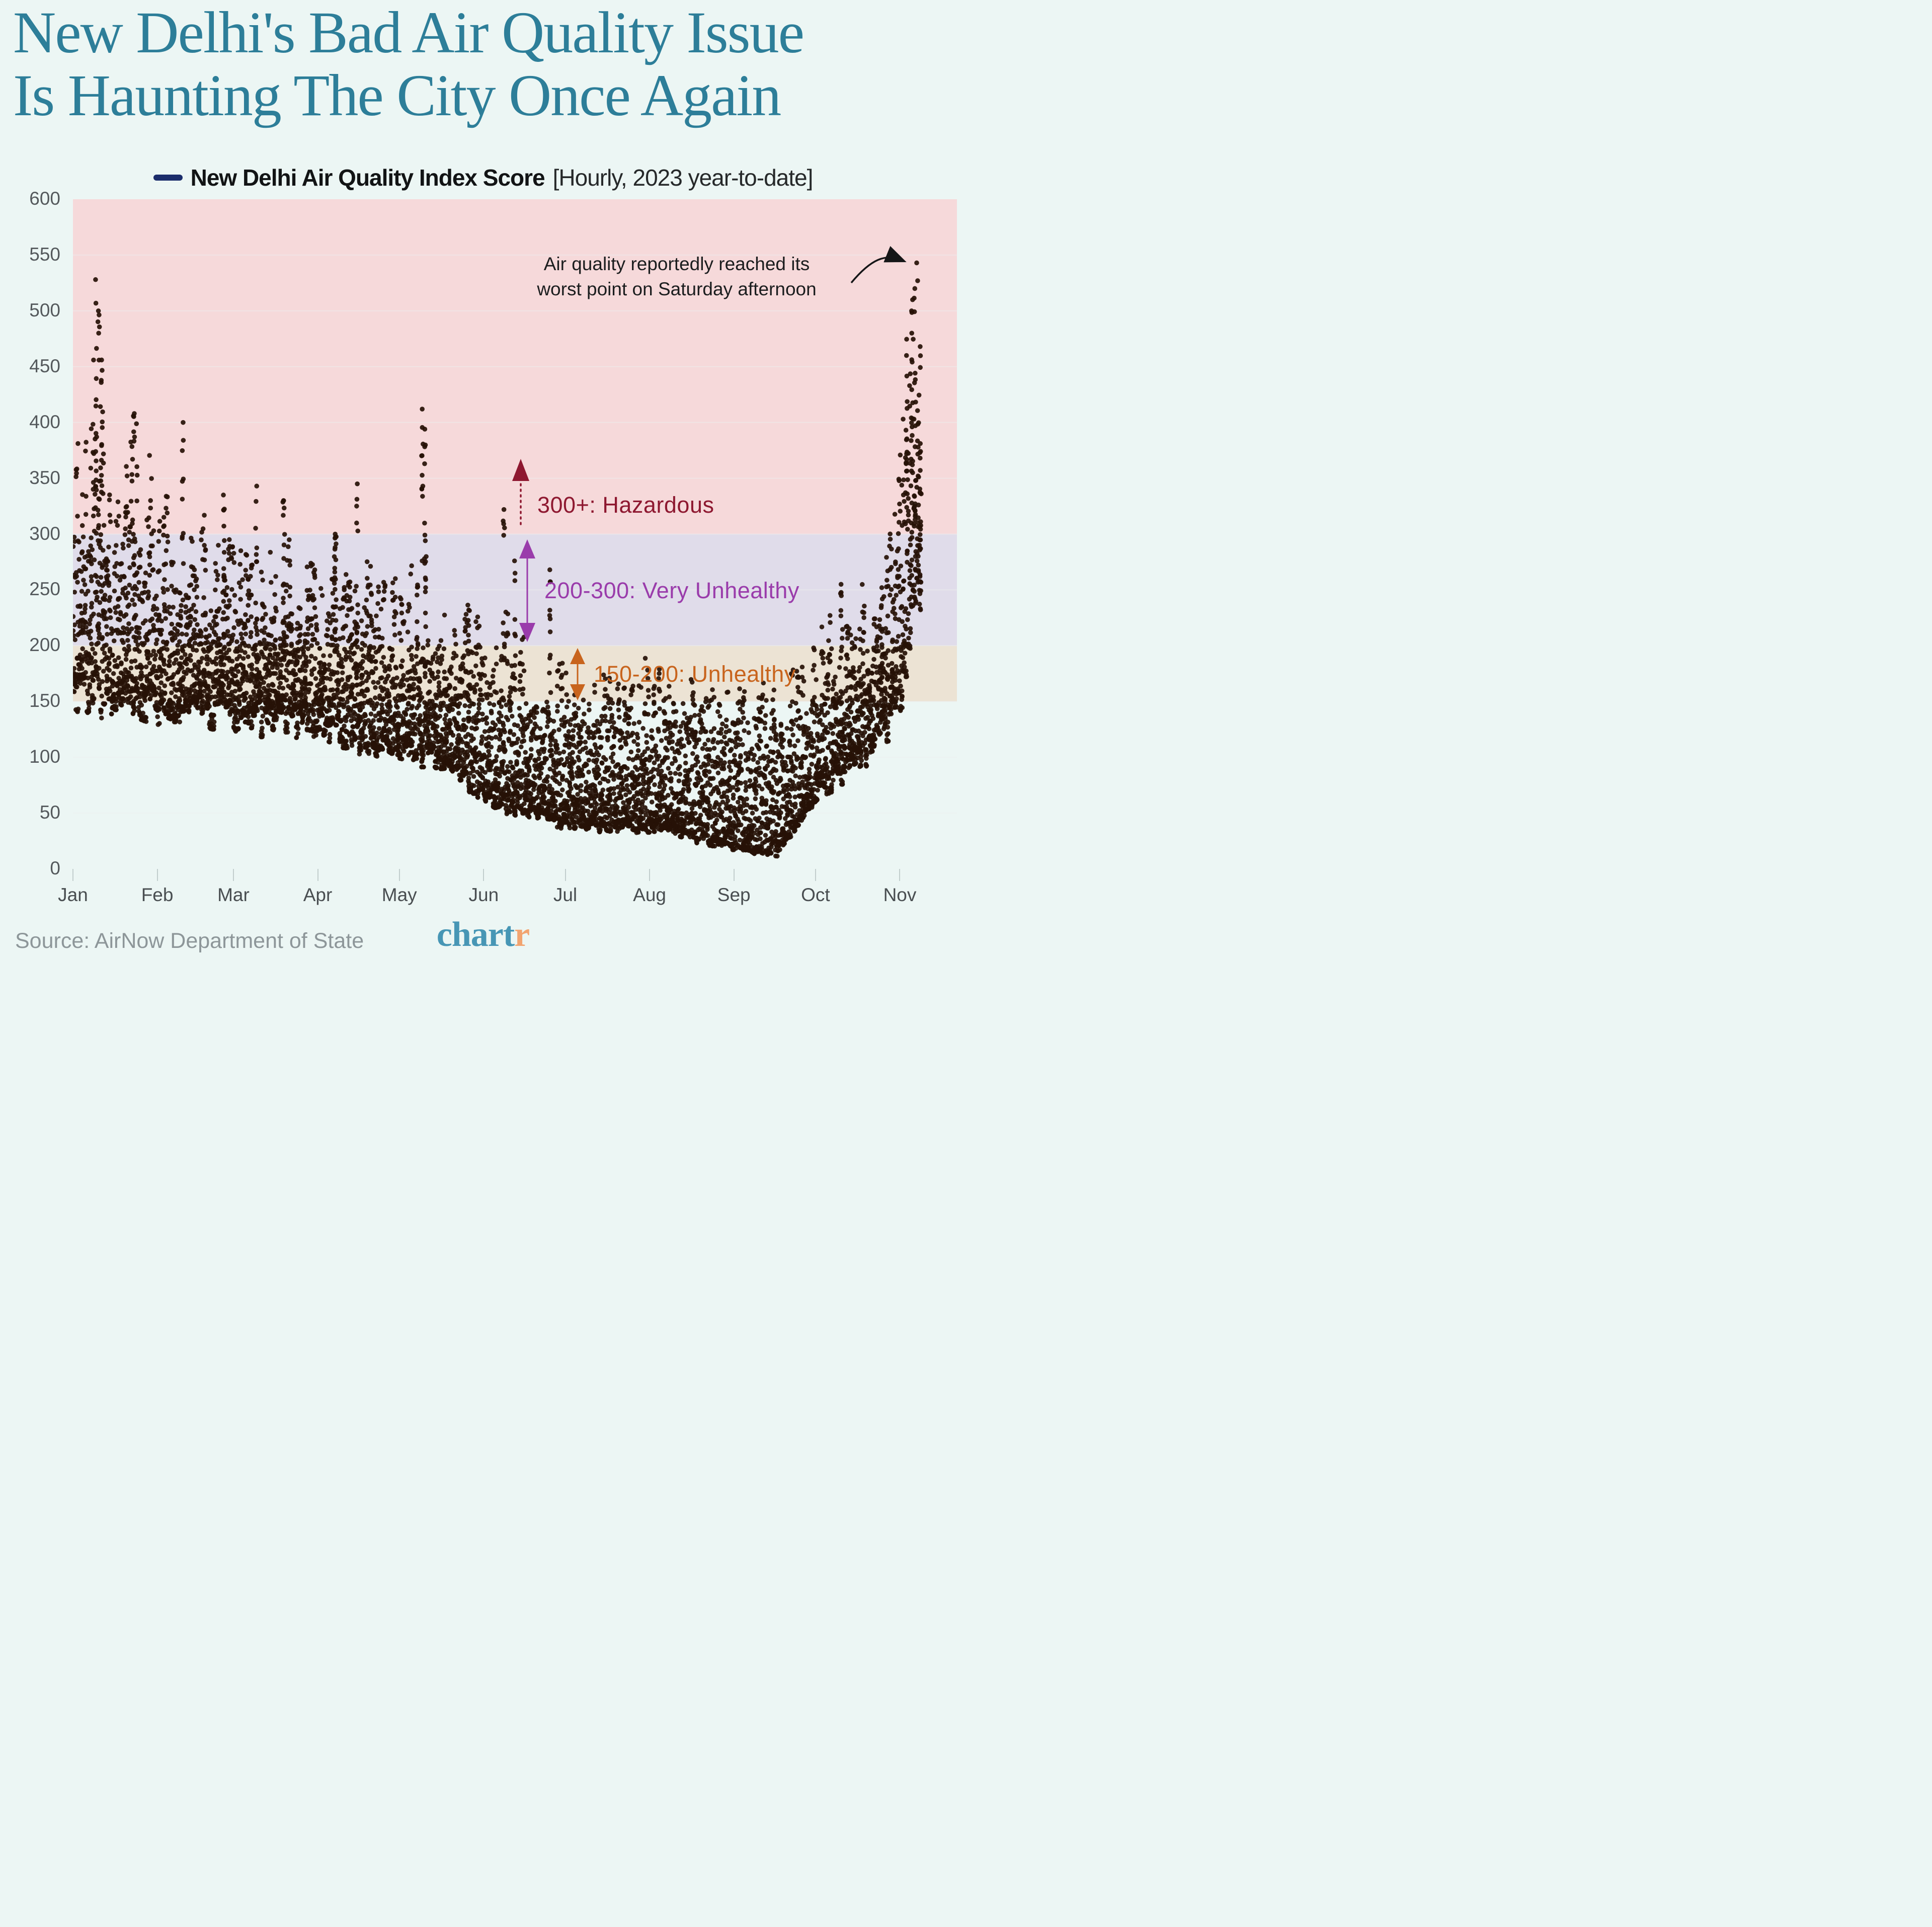 The height and width of the screenshot is (1927, 1932). I want to click on x-tick-label: Apr, so click(318, 895).